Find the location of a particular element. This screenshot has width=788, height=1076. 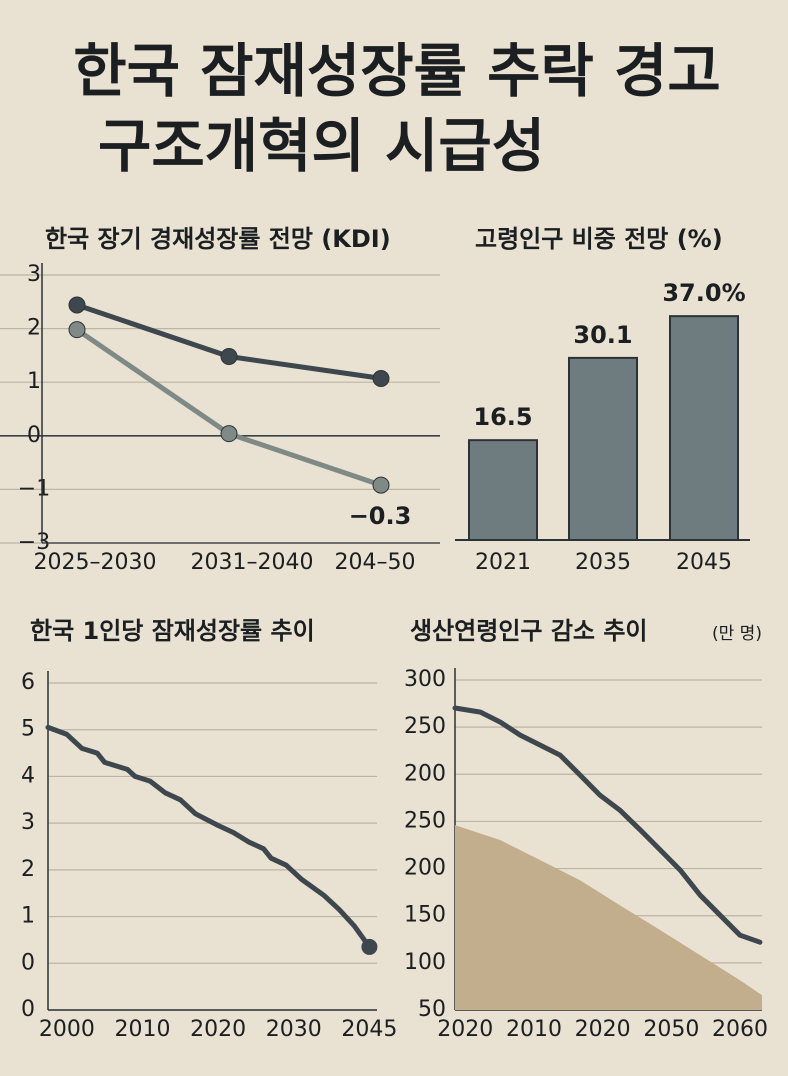

headline: 구조개혁의 시급성 is located at coordinates (321, 146).